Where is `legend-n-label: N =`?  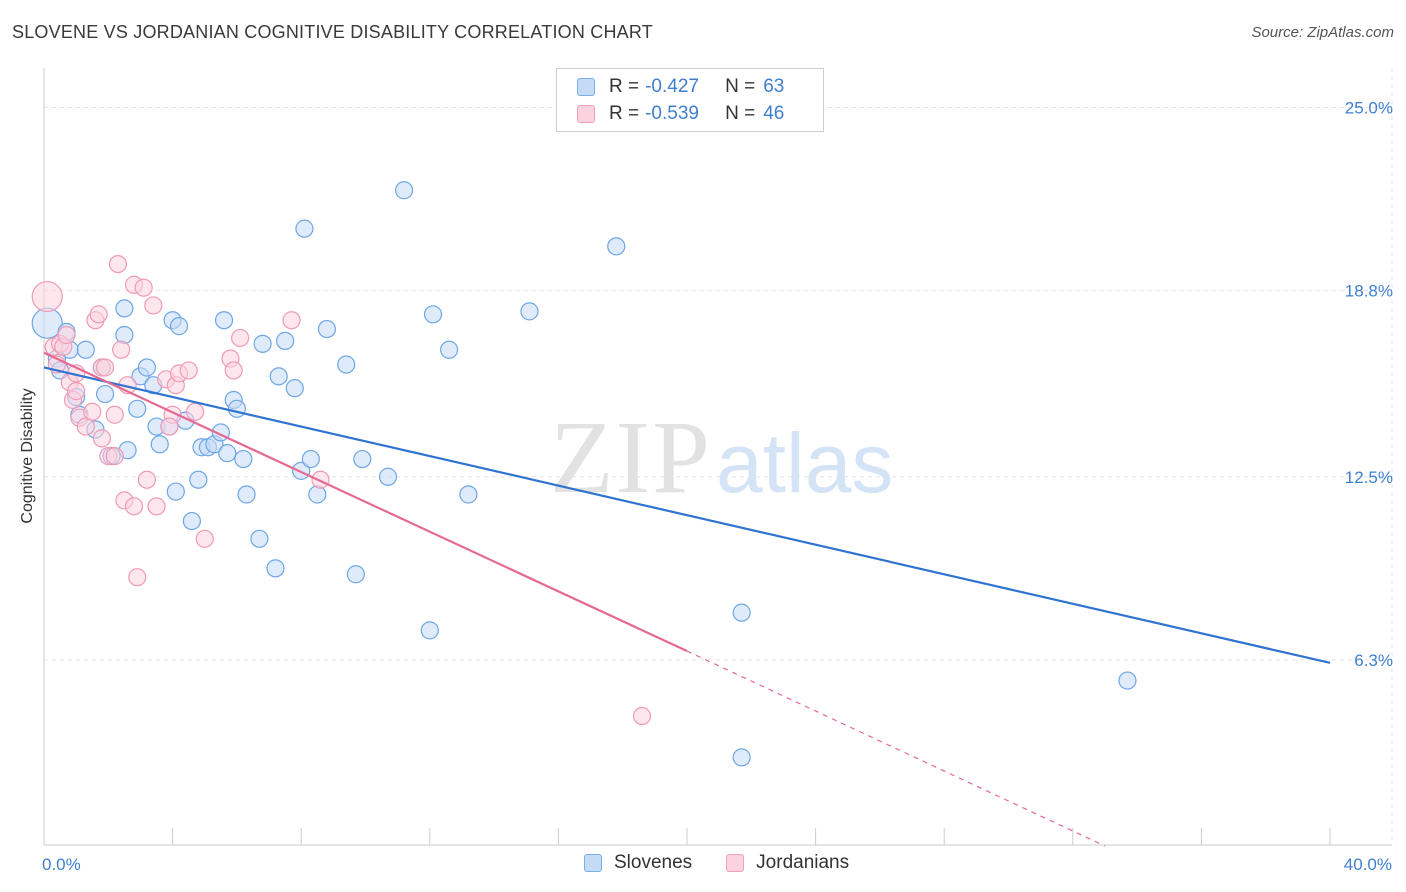
legend-n-label: N = is located at coordinates (740, 86).